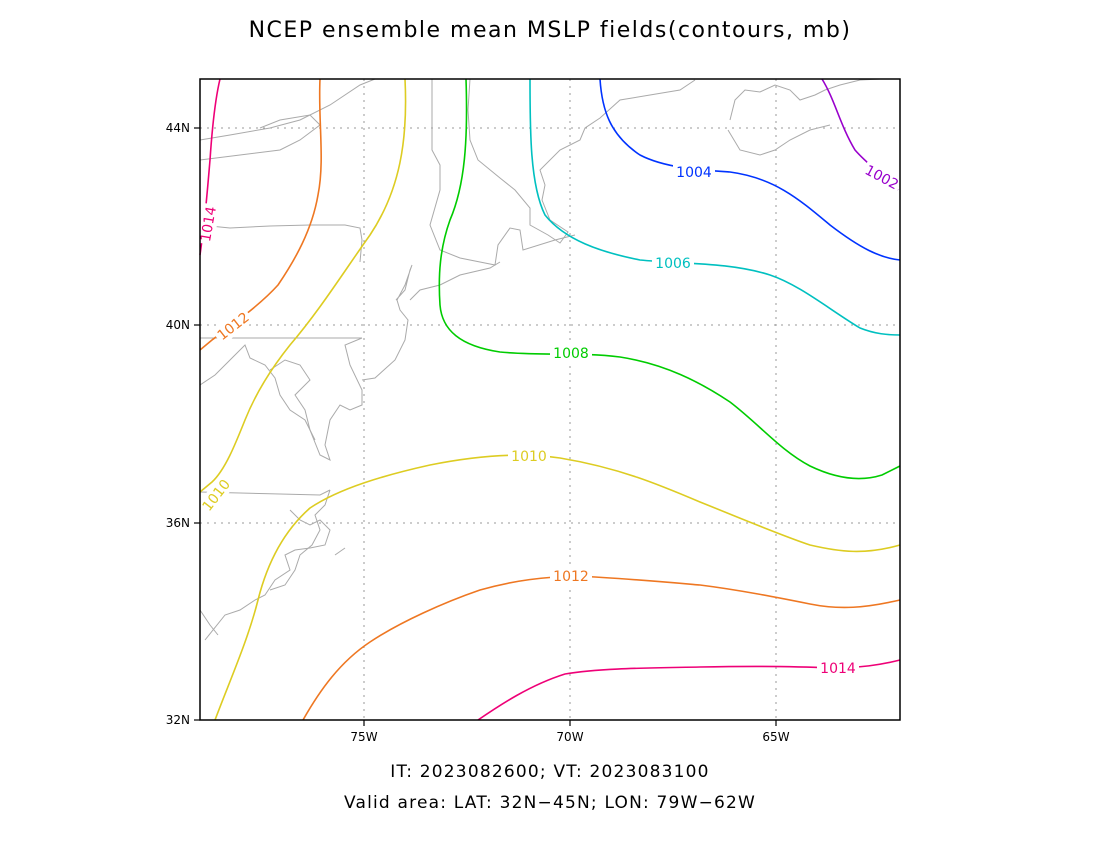  Describe the element at coordinates (178, 523) in the screenshot. I see `lat-label-36n: 36N` at that location.